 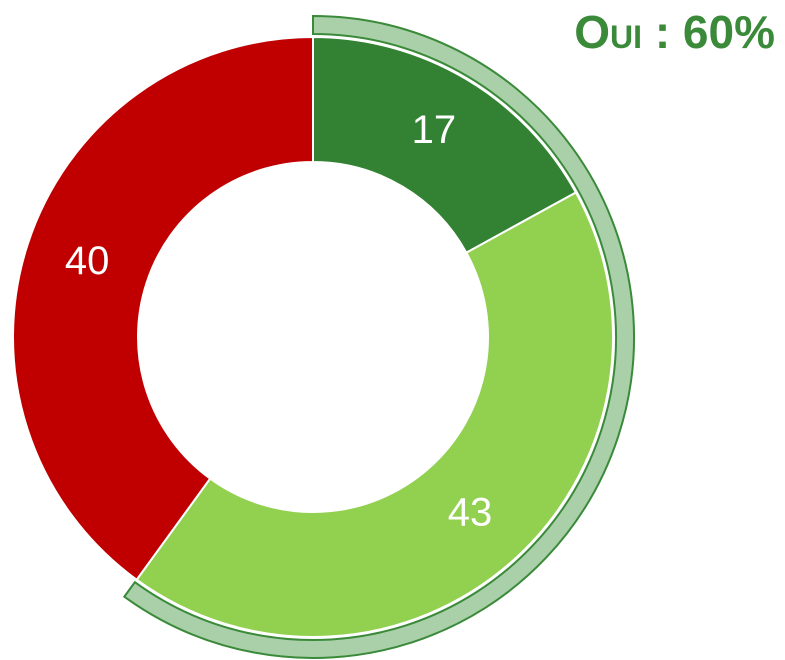 I want to click on donut-segment, so click(x=445, y=145).